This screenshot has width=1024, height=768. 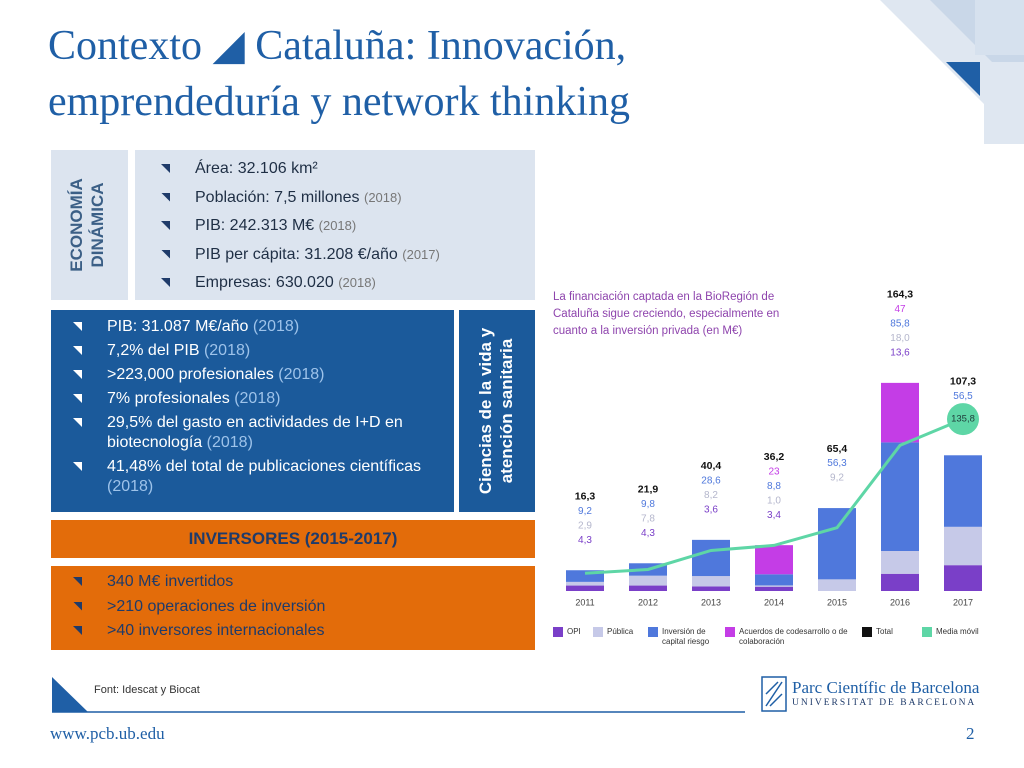 I want to click on bullet-text: >223,000 profesionales, so click(x=190, y=374).